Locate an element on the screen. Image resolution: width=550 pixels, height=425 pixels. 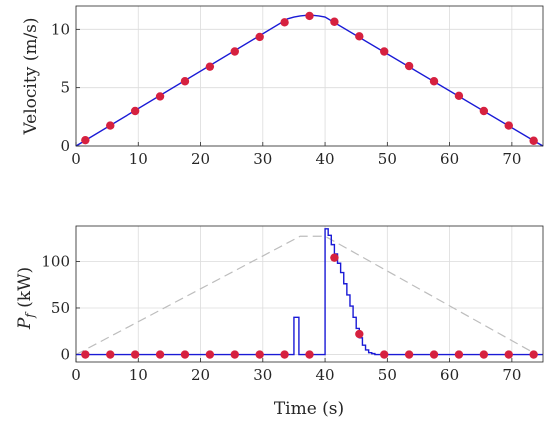
power-ylabel-sub: f is located at coordinates (30, 315).